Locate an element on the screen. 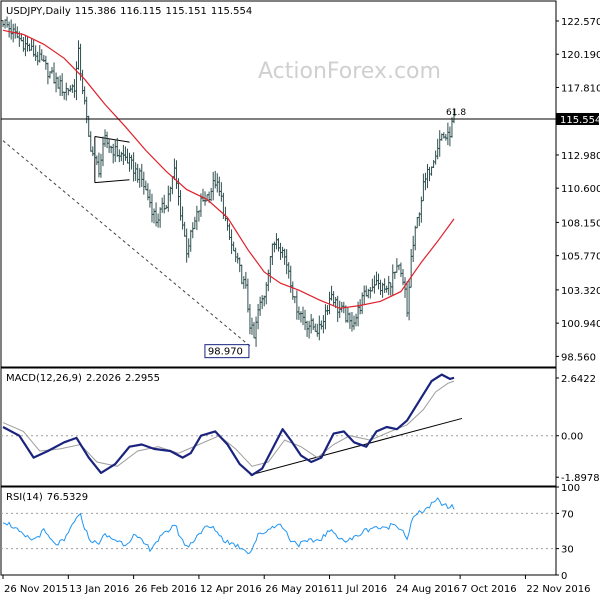 This screenshot has width=600, height=600. price-tick-label: 98.560 is located at coordinates (578, 357).